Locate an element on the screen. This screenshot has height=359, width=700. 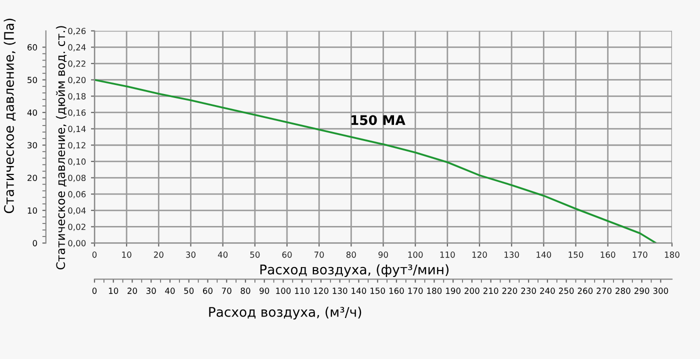
y-tick-label: 0,02 is located at coordinates (77, 227).